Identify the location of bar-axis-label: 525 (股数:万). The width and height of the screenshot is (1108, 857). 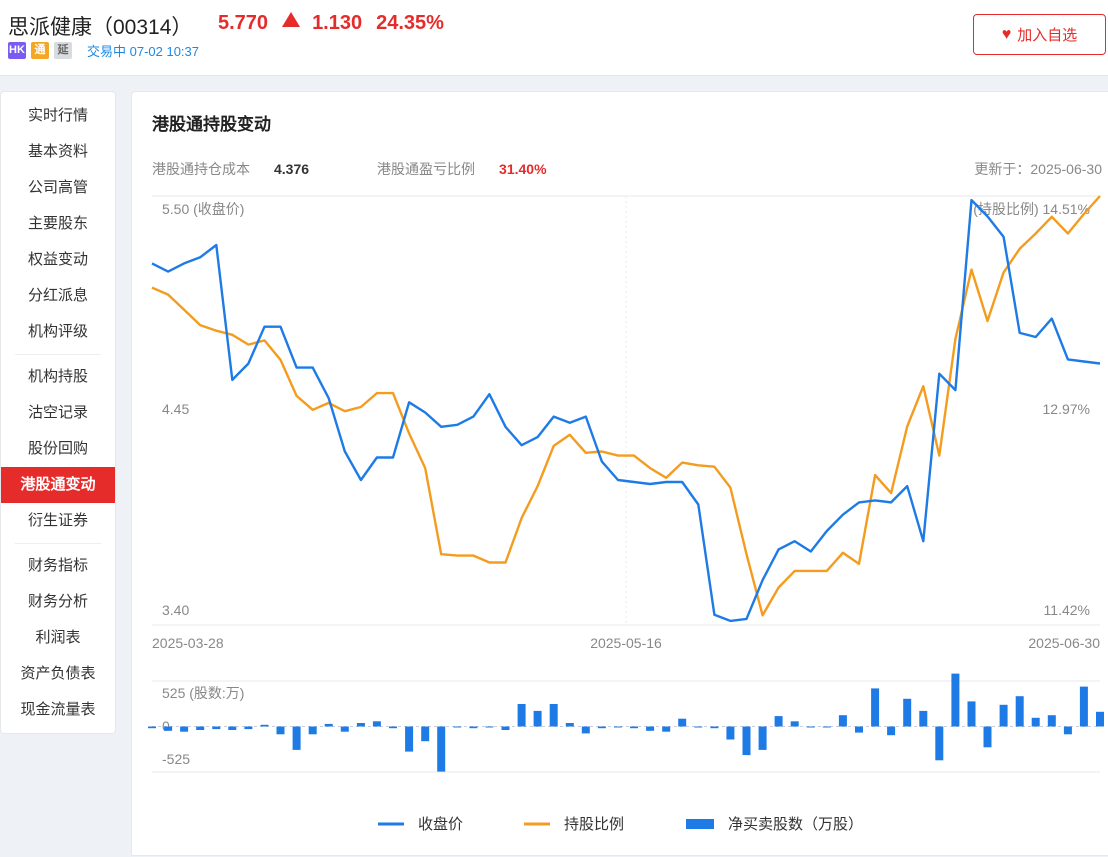
(203, 693).